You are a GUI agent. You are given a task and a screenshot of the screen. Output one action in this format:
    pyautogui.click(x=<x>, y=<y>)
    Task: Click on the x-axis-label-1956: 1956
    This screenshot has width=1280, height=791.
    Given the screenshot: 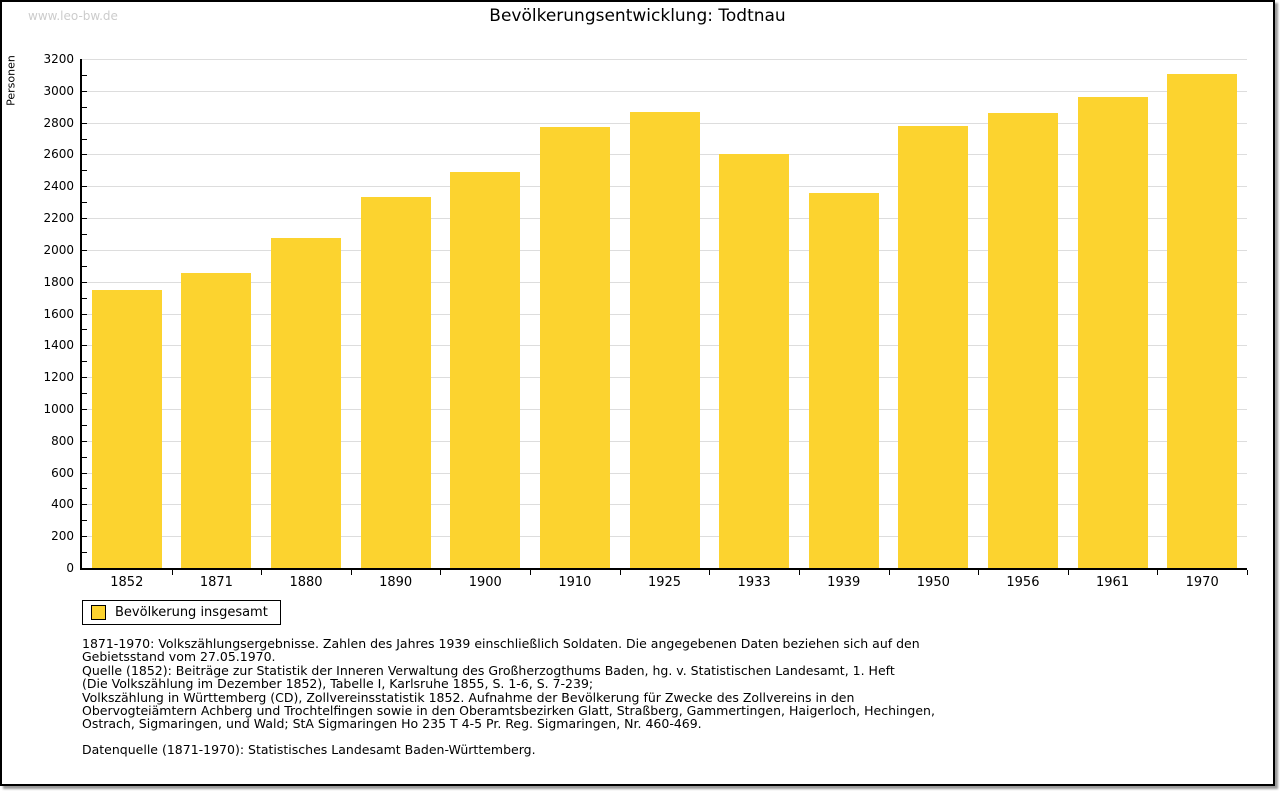 What is the action you would take?
    pyautogui.click(x=1023, y=582)
    